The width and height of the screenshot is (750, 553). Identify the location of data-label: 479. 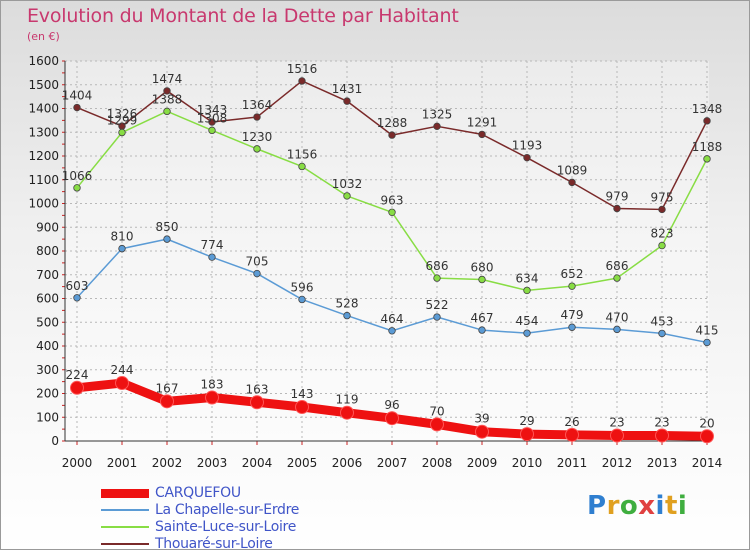
(572, 315).